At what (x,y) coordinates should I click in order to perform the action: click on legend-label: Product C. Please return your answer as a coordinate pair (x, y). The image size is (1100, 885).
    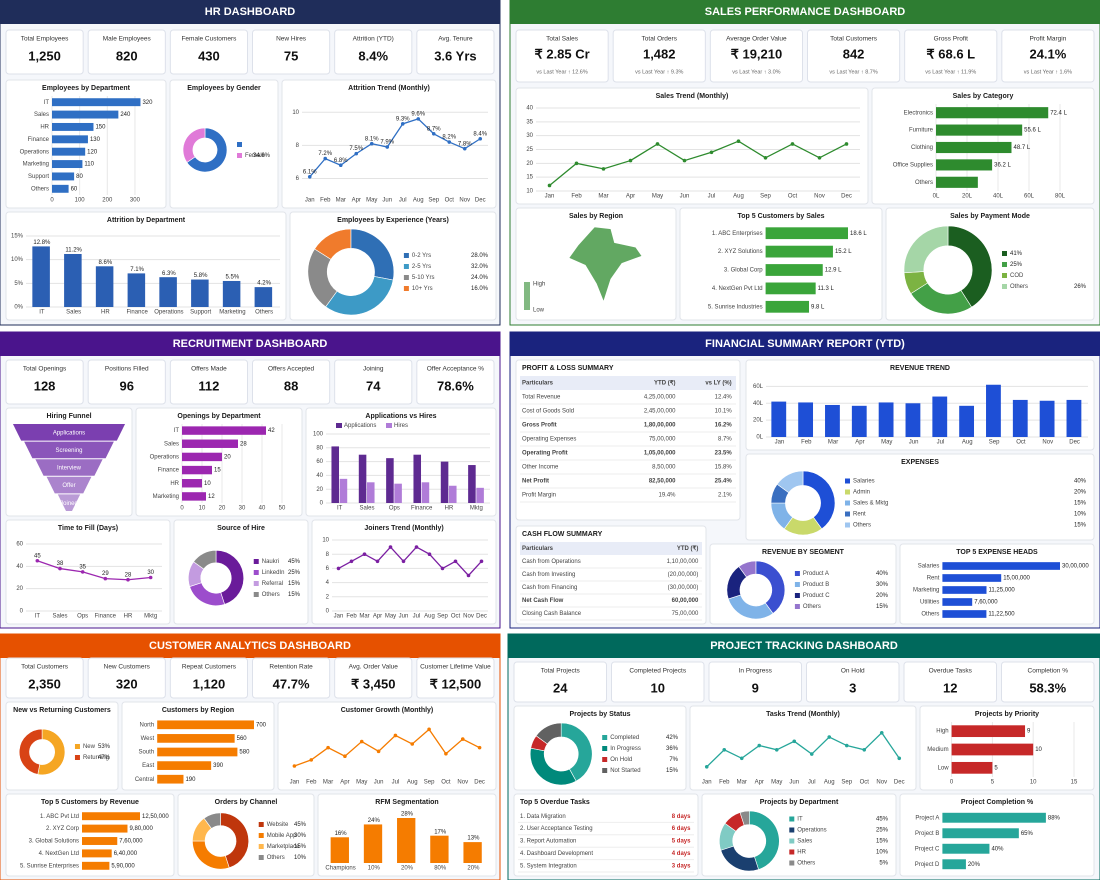
    Looking at the image, I should click on (816, 596).